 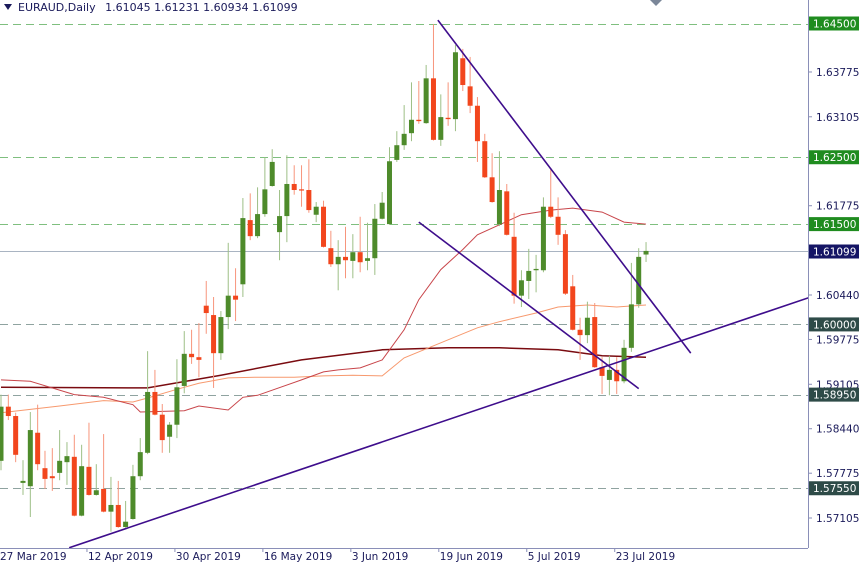 What do you see at coordinates (275, 7) in the screenshot?
I see `ohlc-close: 1.61099` at bounding box center [275, 7].